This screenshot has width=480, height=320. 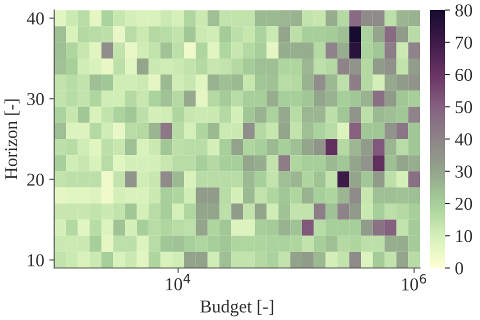 I want to click on color-bar-label: 70, so click(x=464, y=42).